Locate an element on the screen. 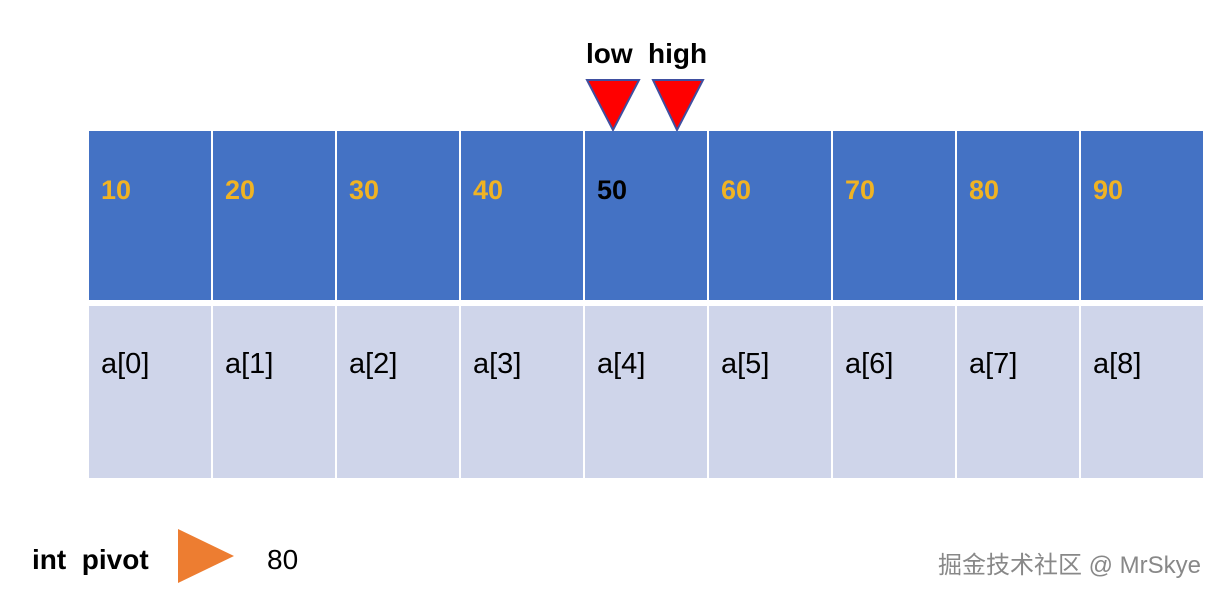  index-cell: a[8] is located at coordinates (1142, 392).